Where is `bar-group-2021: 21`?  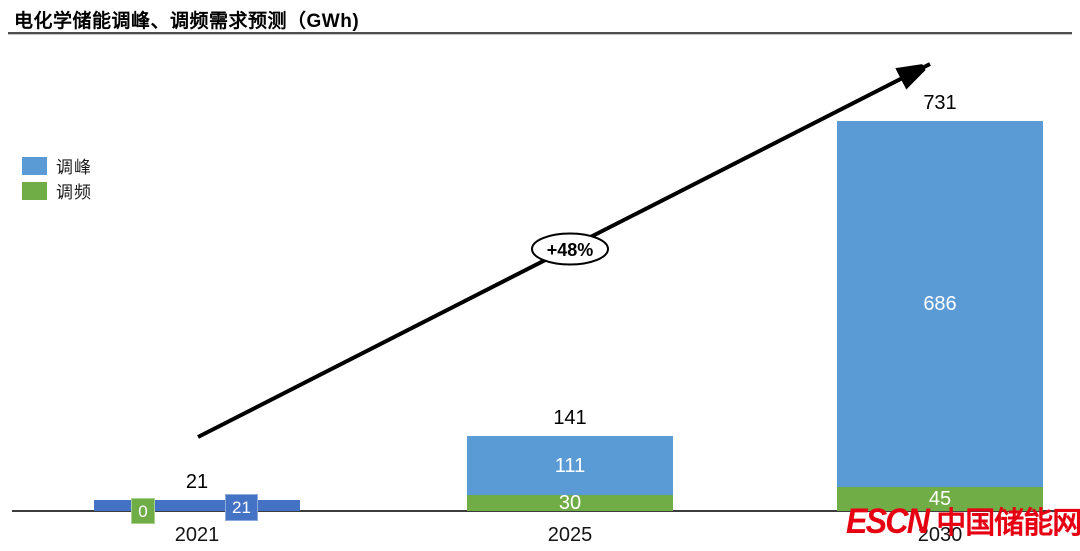 bar-group-2021: 21 is located at coordinates (197, 485).